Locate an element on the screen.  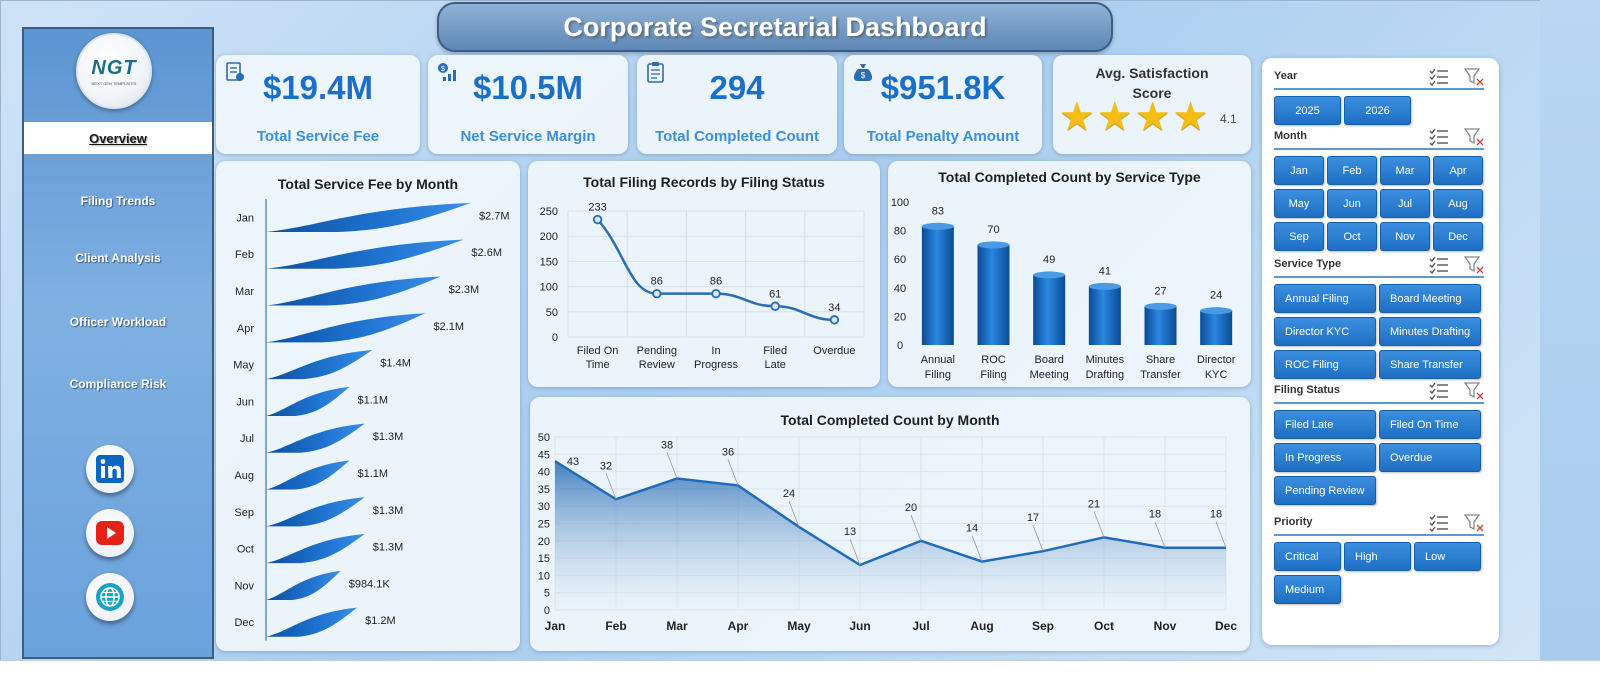
nav-filing-trends: Filing Trends is located at coordinates (118, 201).